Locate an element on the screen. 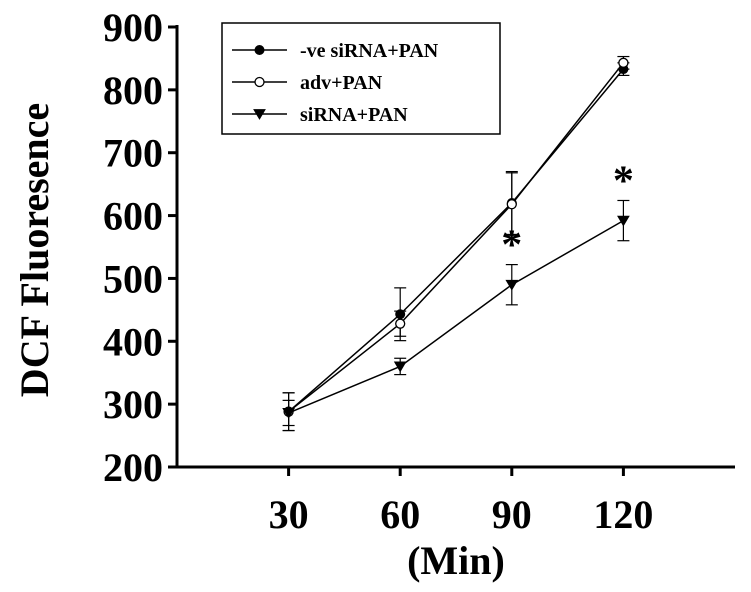 This screenshot has height=592, width=751. x-tick-label: 30 is located at coordinates (289, 514).